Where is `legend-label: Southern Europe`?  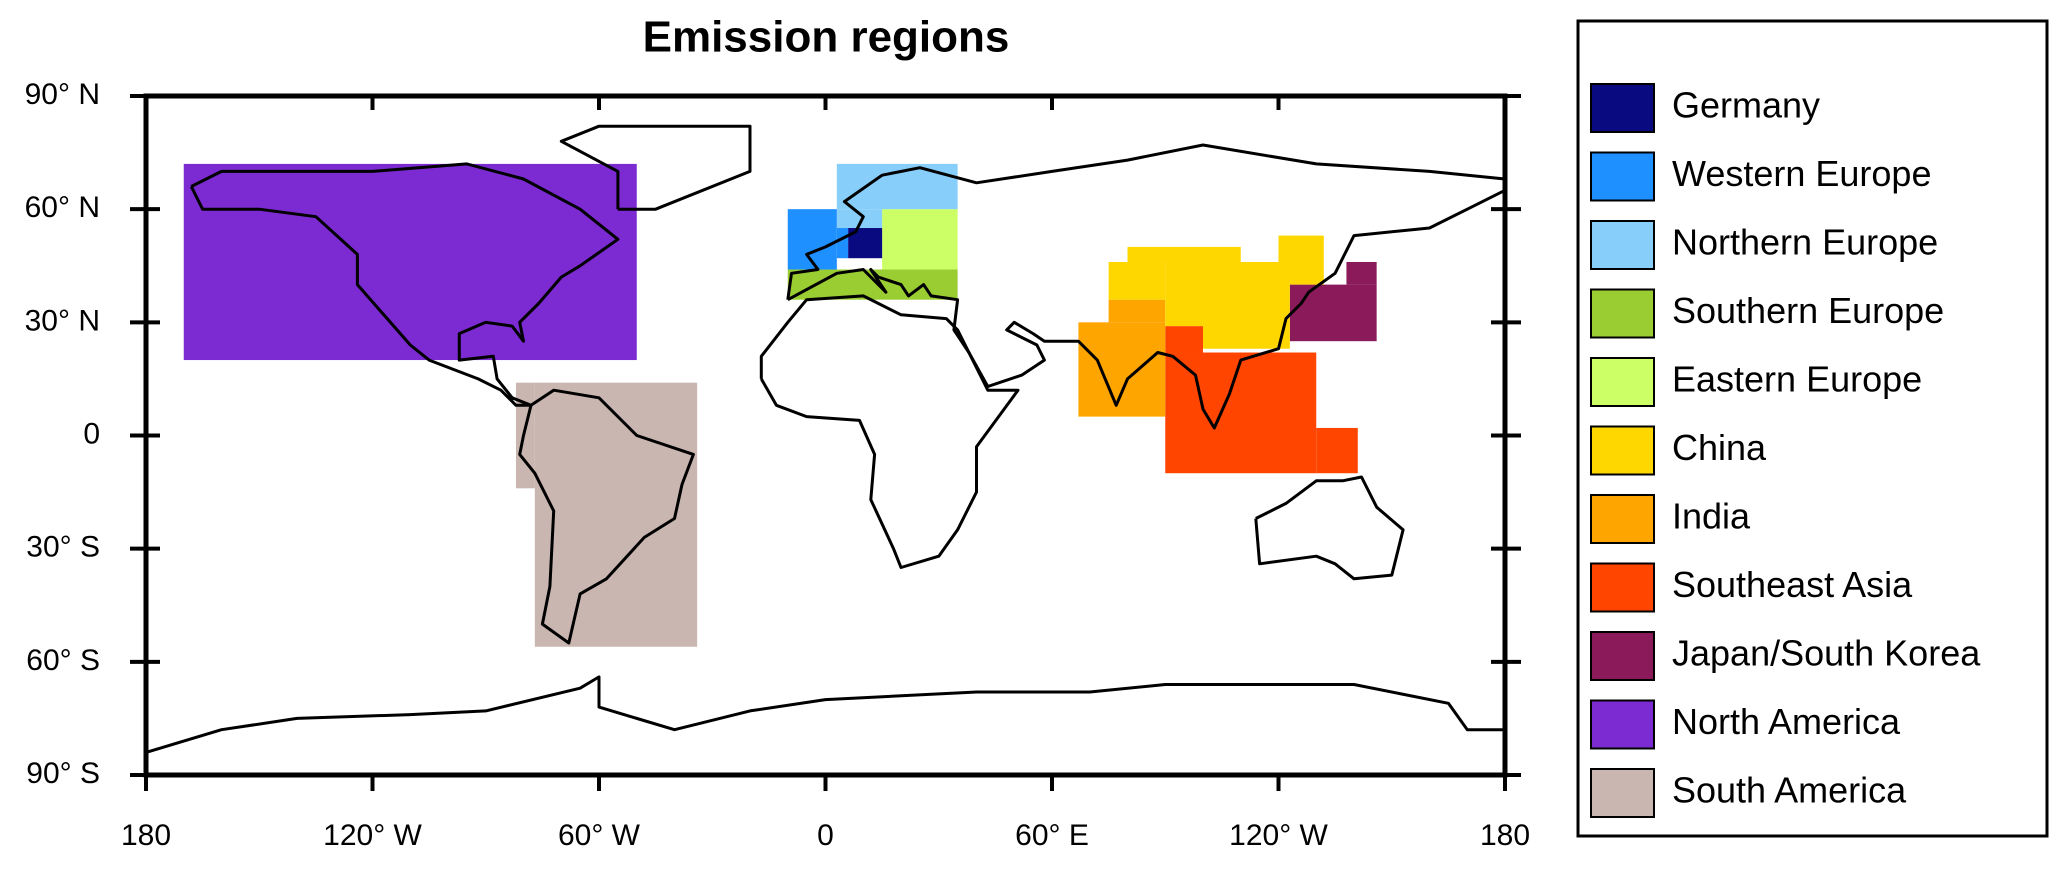 legend-label: Southern Europe is located at coordinates (1808, 310).